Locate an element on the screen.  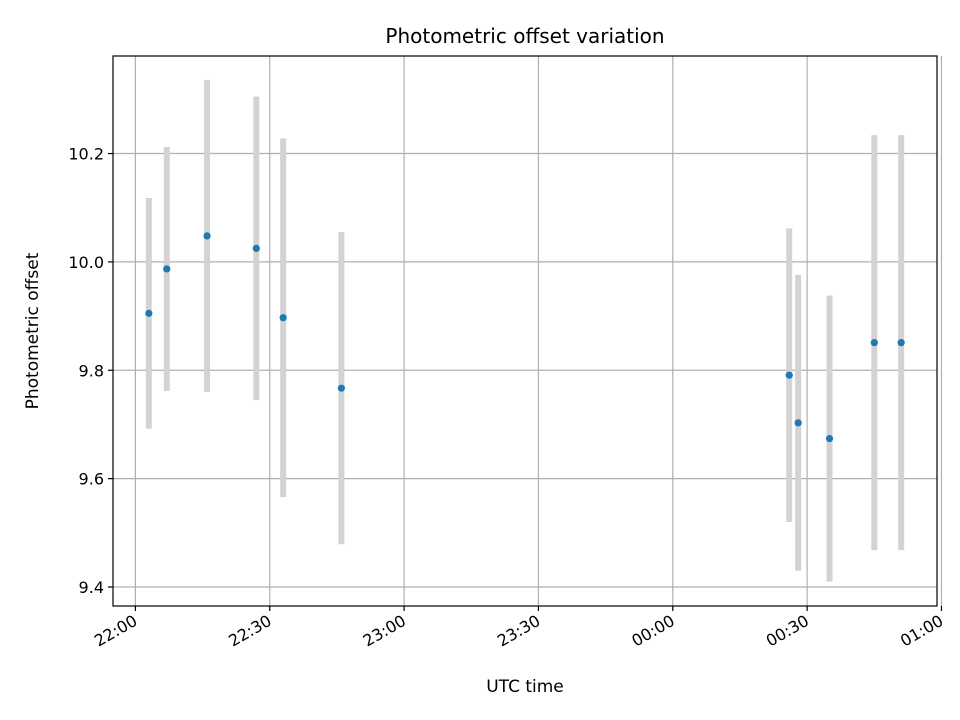
x-axis-title: UTC time is located at coordinates (525, 687).